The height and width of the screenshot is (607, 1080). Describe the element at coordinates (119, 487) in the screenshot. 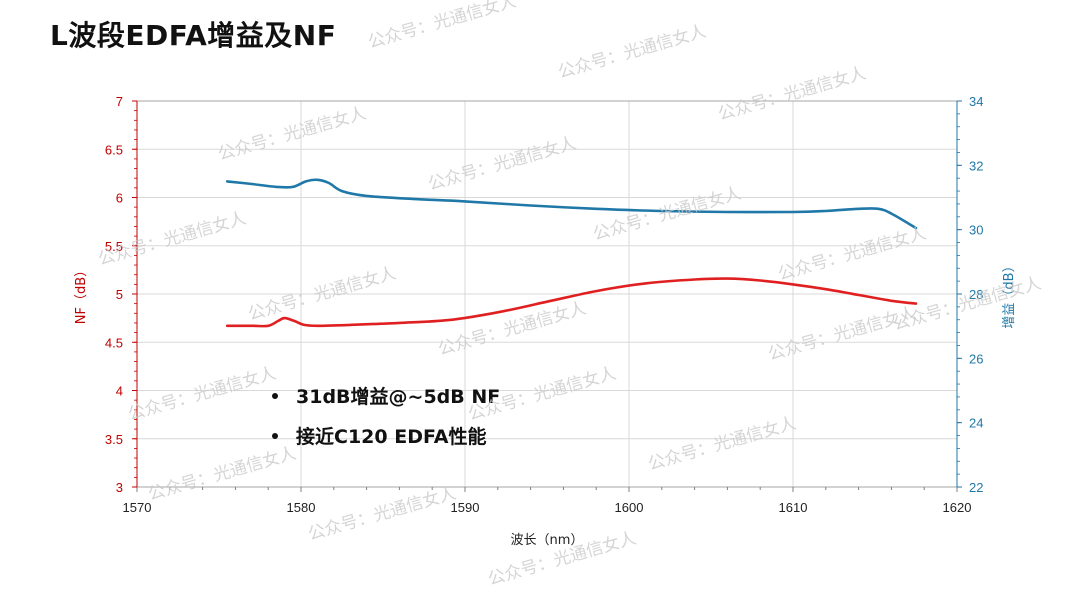

I see `left-tick-label: 3` at that location.